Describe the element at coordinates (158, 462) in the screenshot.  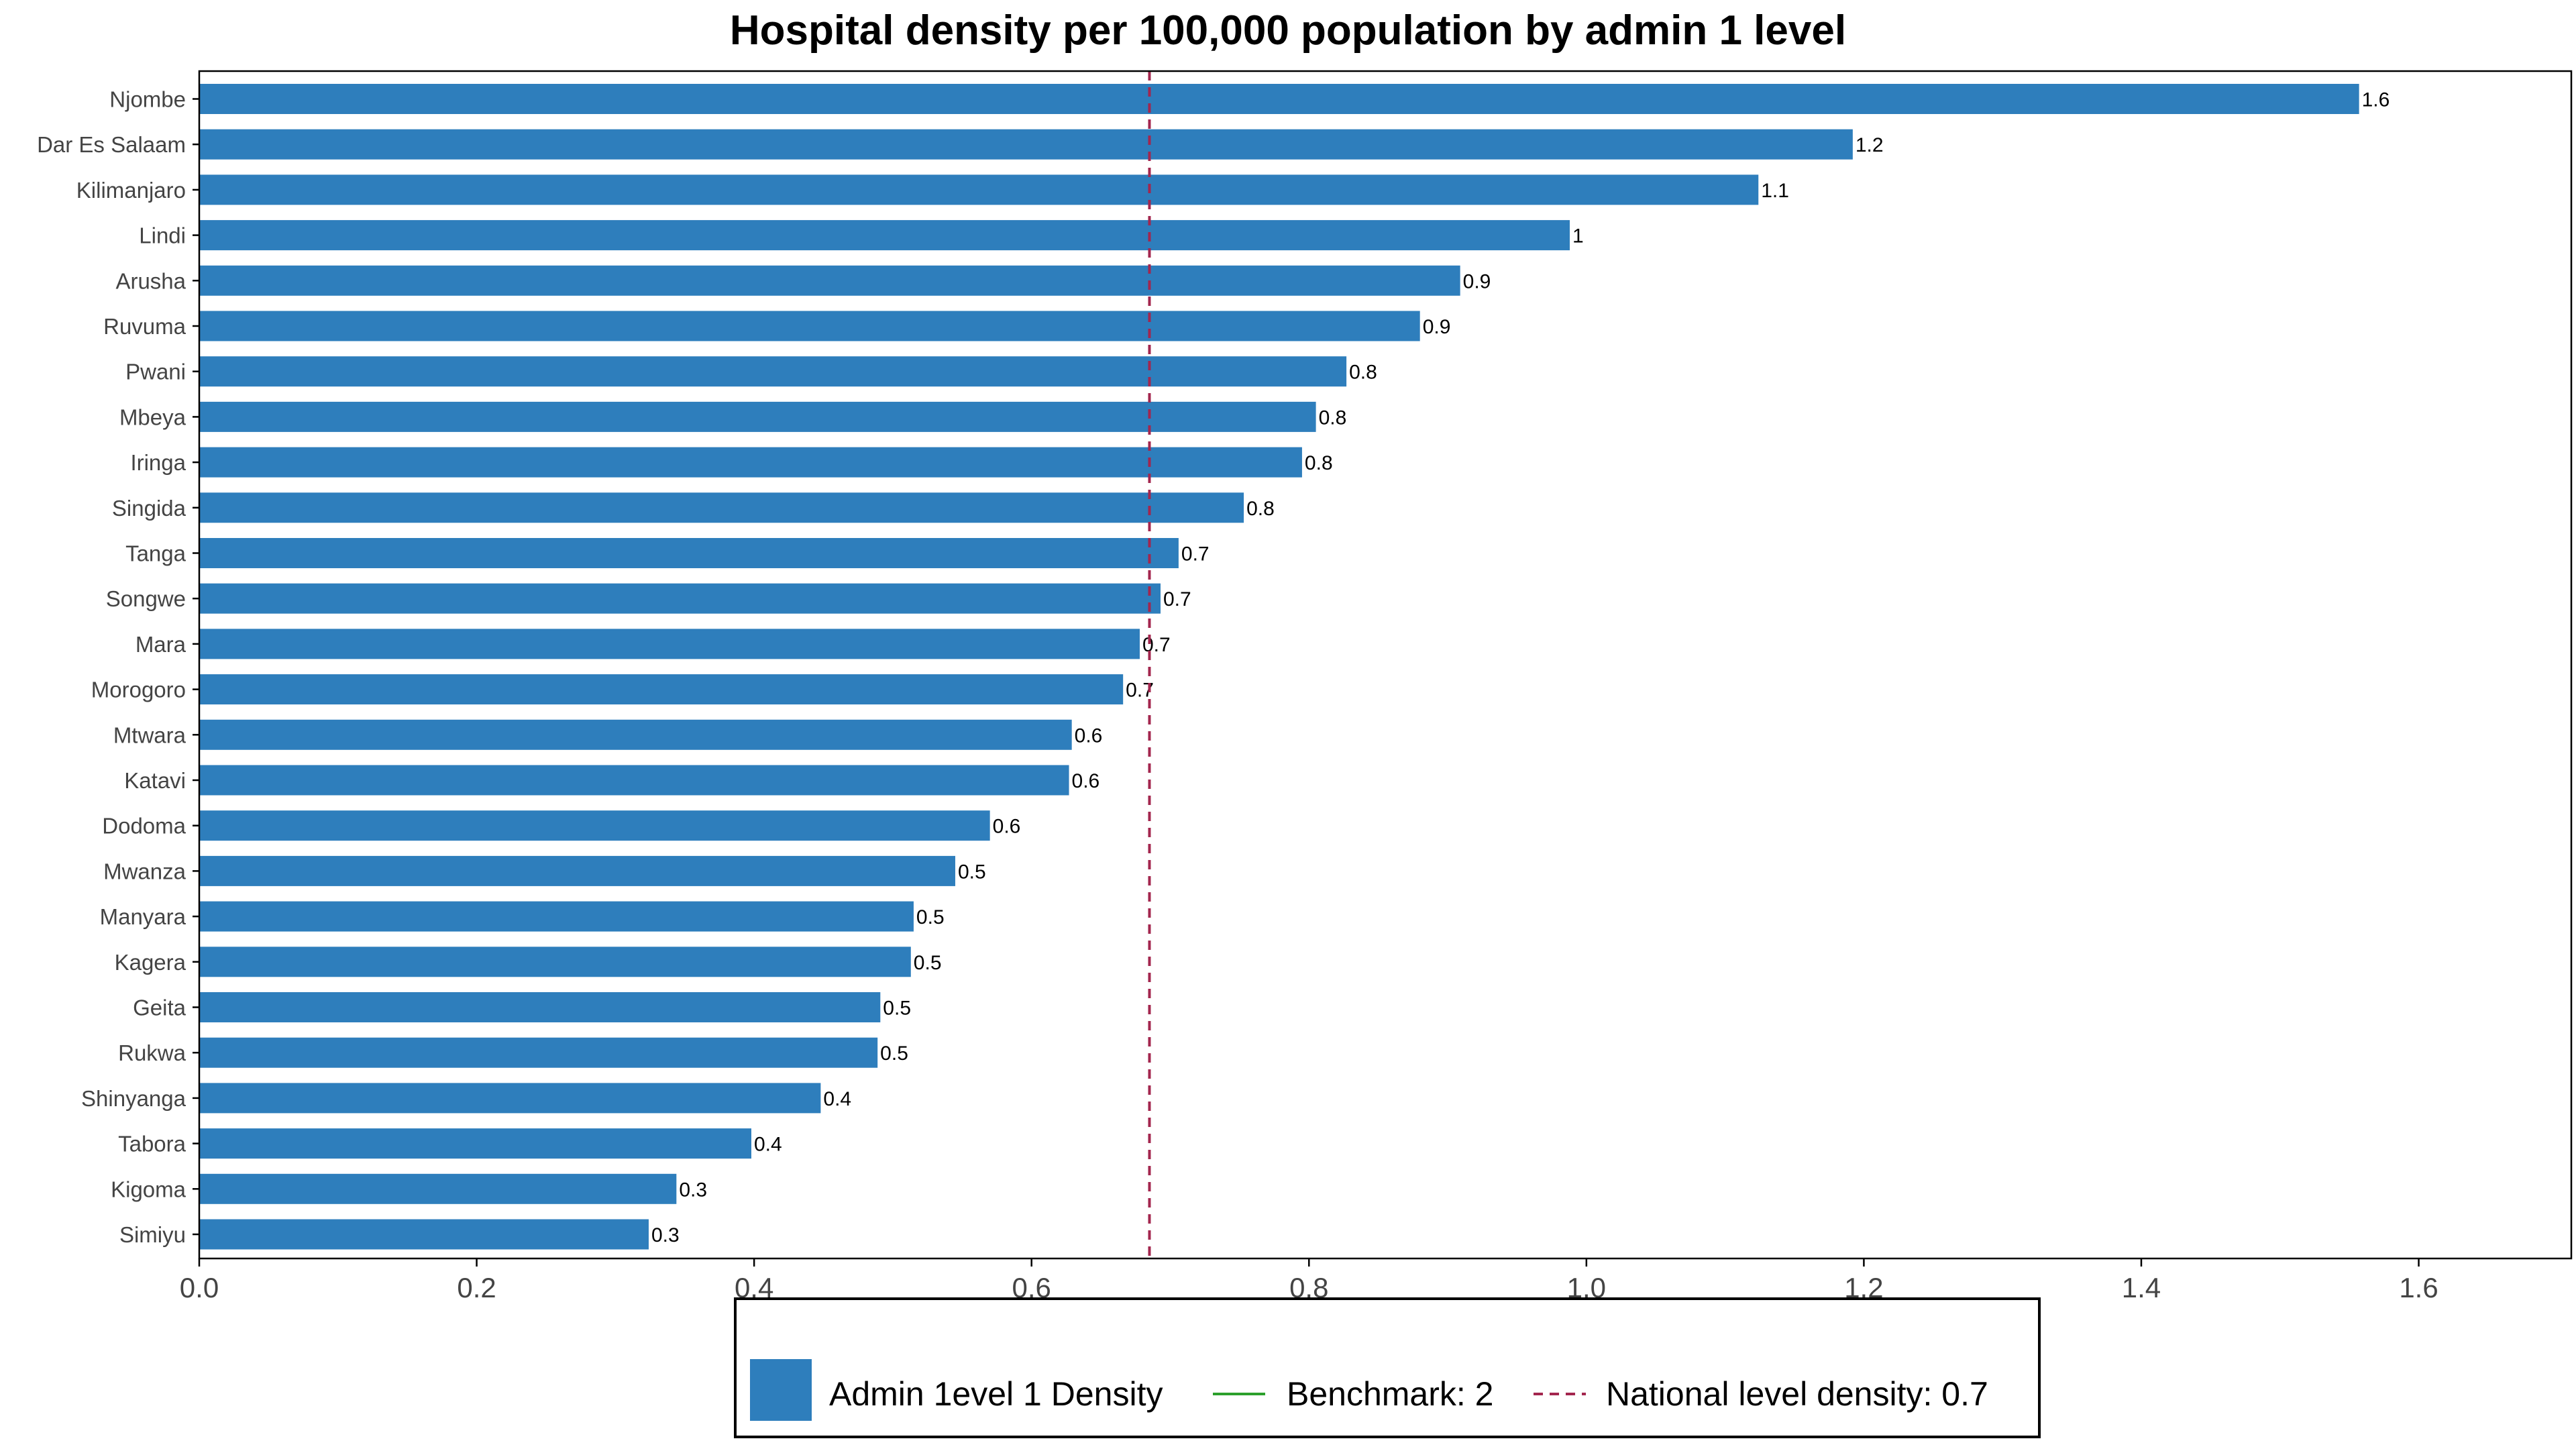
I see `category-label: Iringa` at that location.